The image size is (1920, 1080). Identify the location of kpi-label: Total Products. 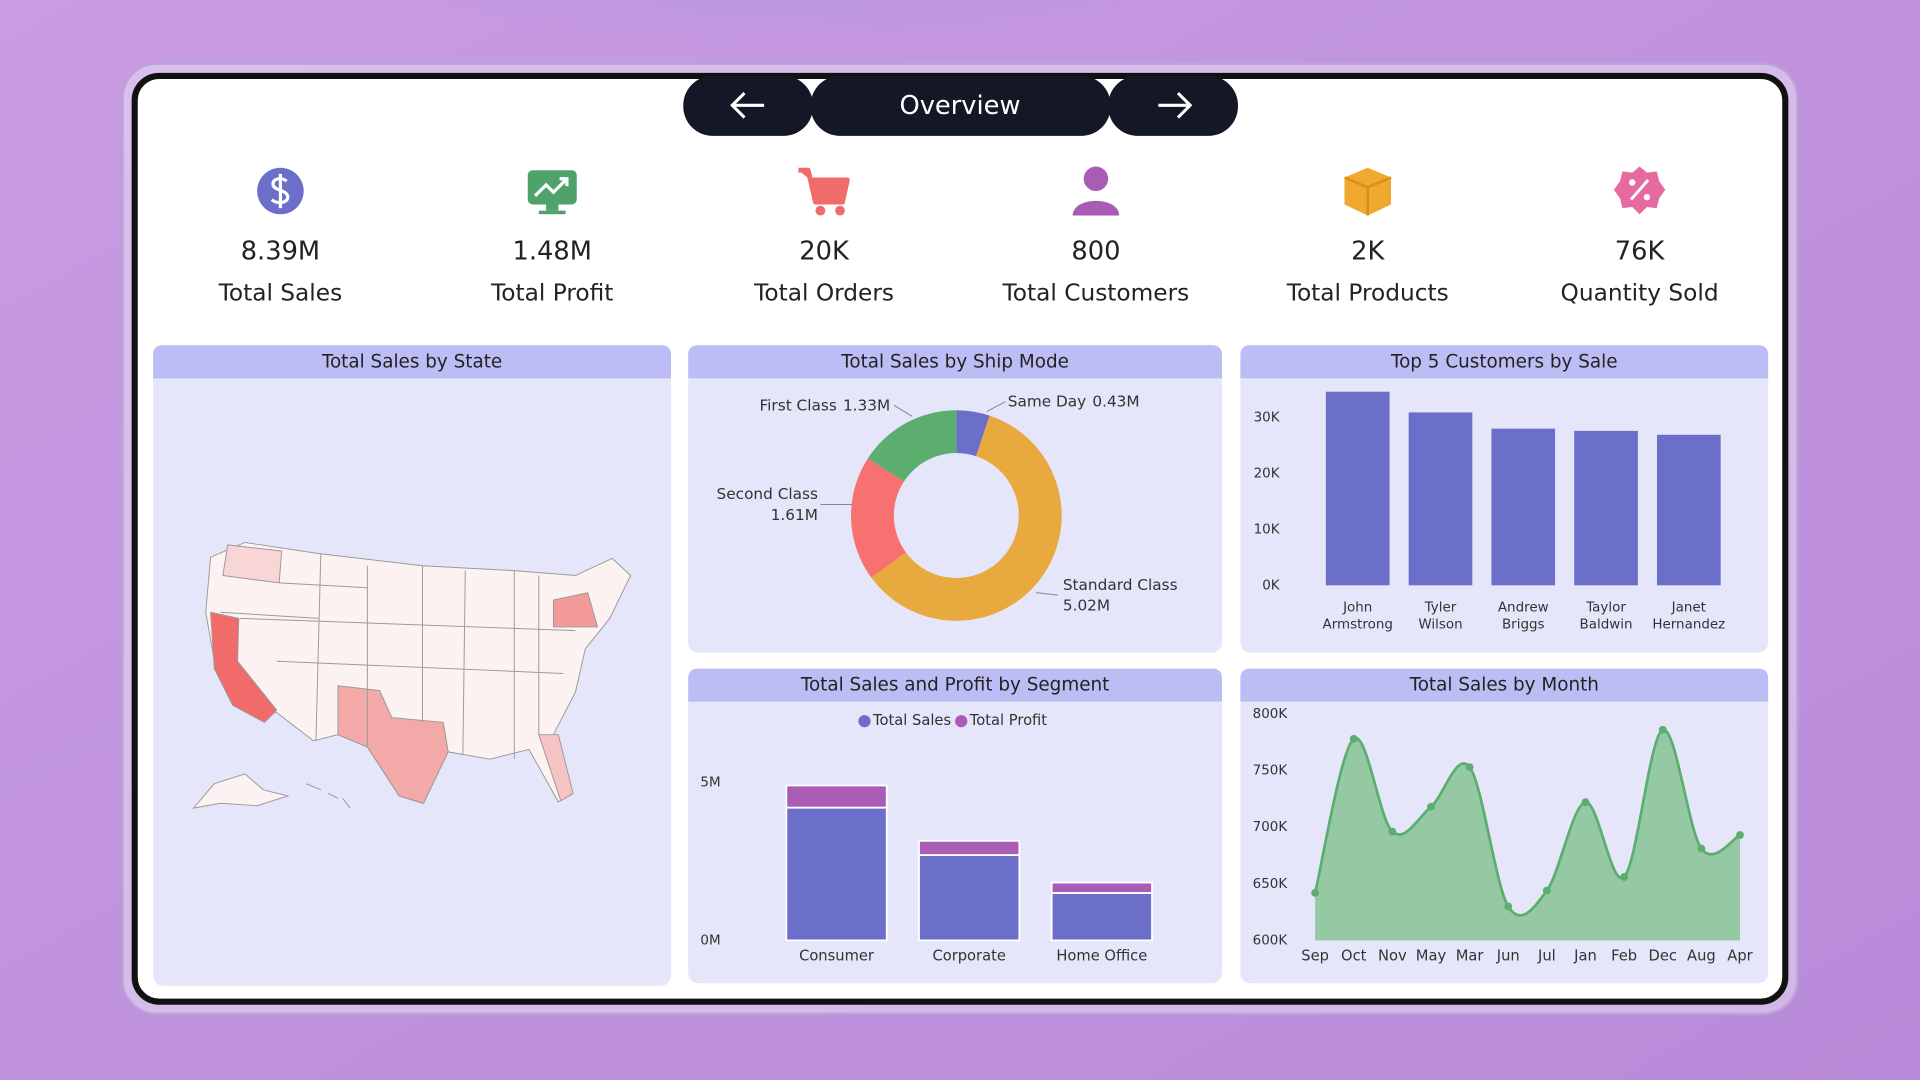
(1367, 292).